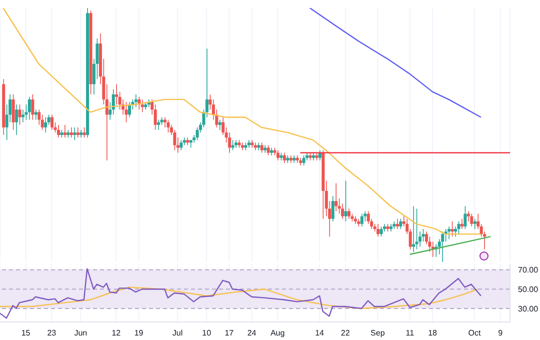 The width and height of the screenshot is (540, 340). What do you see at coordinates (475, 333) in the screenshot?
I see `x-tick-label: Oct` at bounding box center [475, 333].